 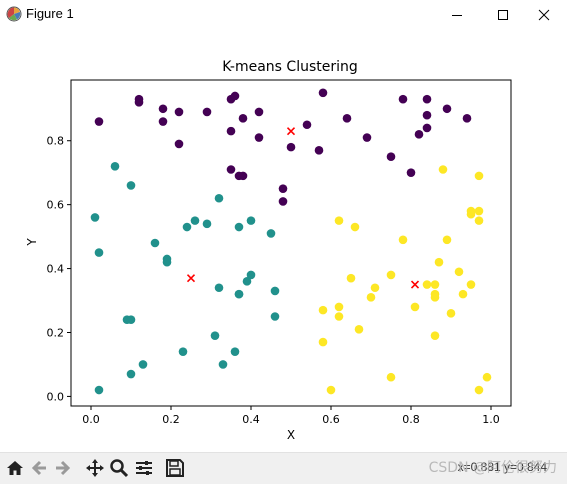 I want to click on forward-icon, so click(x=63, y=468).